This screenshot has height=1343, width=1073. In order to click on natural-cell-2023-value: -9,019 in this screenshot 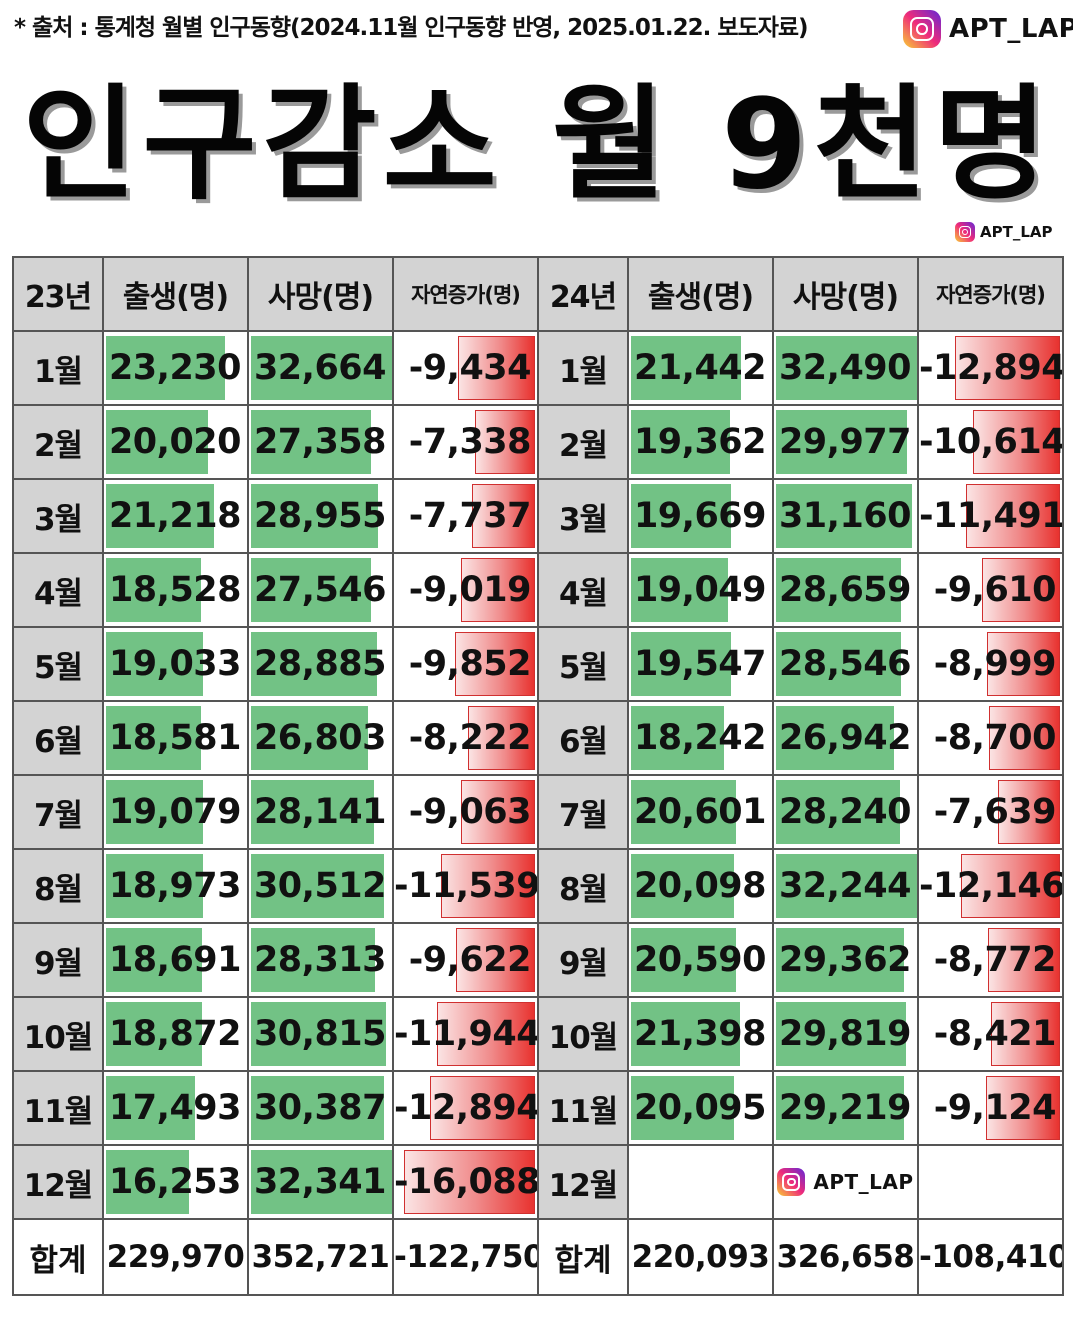, I will do `click(470, 590)`.